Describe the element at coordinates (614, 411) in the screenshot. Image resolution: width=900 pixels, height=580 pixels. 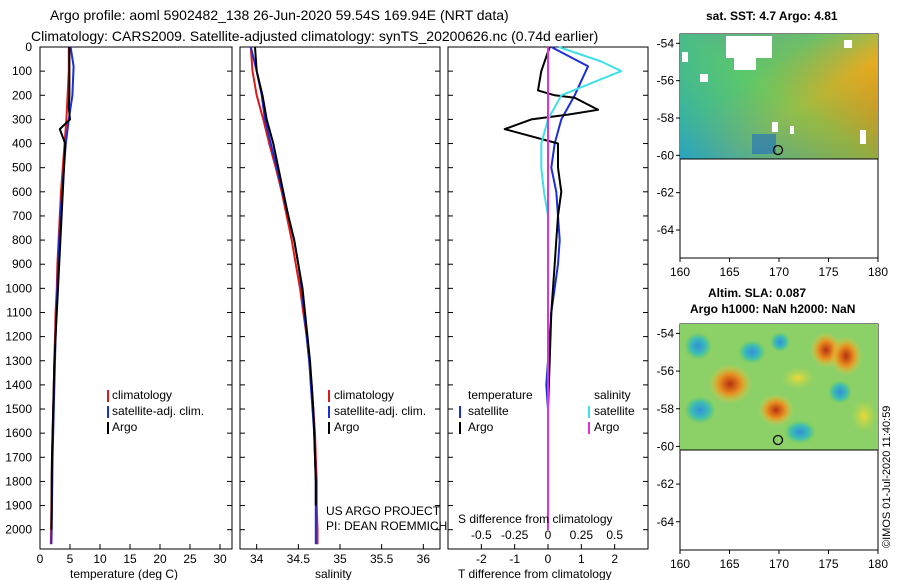
I see `legend-label-s-satellite: satellite` at that location.